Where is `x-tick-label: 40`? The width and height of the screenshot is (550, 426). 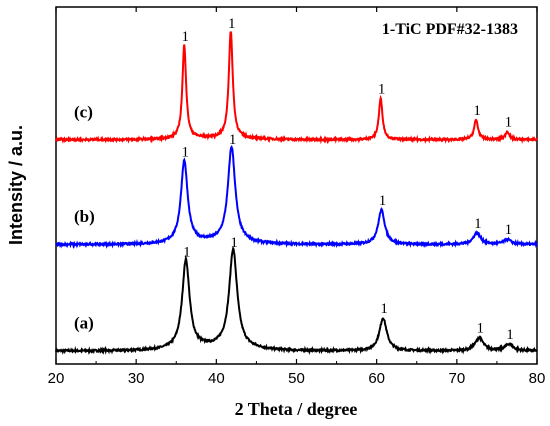
x-tick-label: 40 is located at coordinates (216, 378).